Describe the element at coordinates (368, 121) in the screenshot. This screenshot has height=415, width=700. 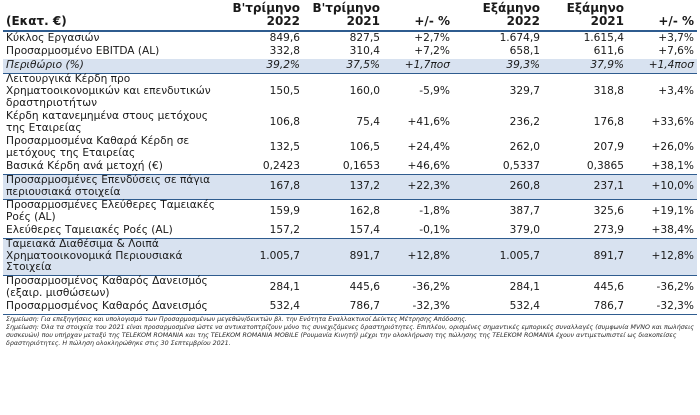
I see `cell-value: 75,4` at that location.